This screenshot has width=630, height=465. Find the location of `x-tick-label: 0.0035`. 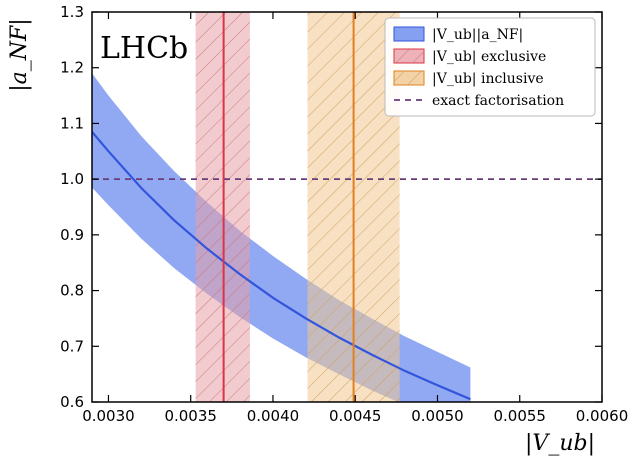

x-tick-label: 0.0035 is located at coordinates (190, 416).